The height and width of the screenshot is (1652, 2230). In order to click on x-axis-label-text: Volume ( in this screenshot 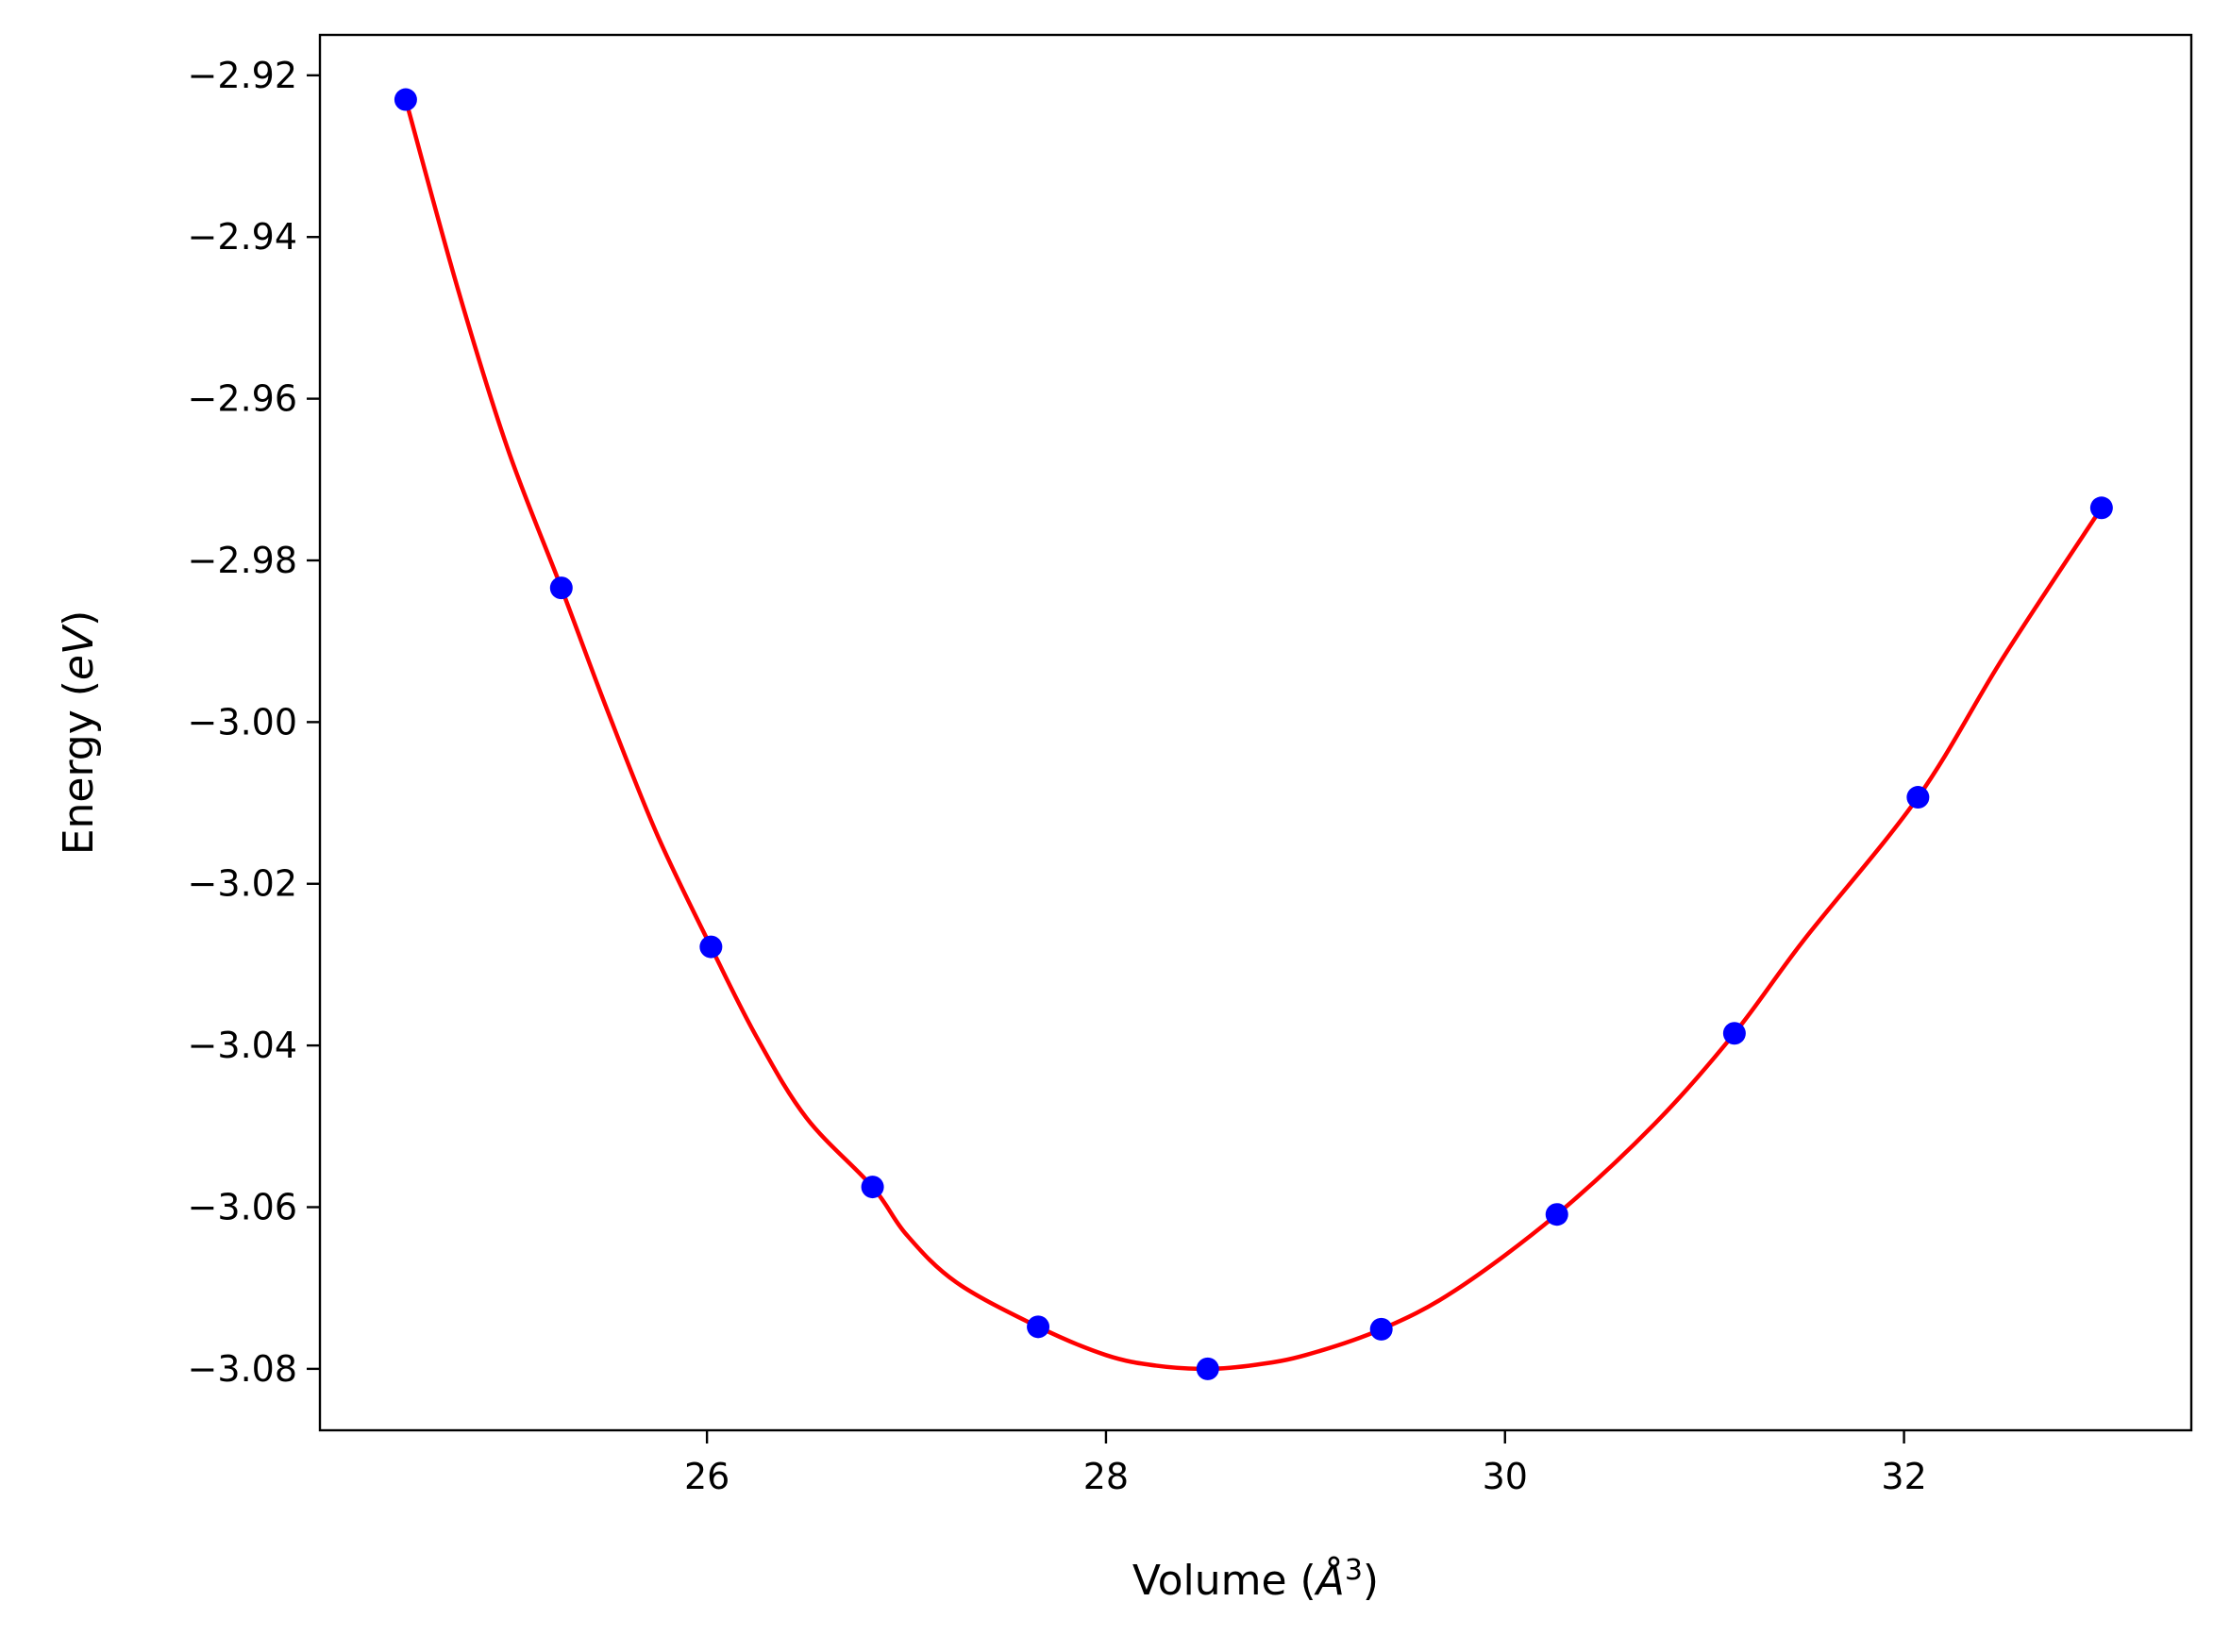, I will do `click(1224, 1581)`.